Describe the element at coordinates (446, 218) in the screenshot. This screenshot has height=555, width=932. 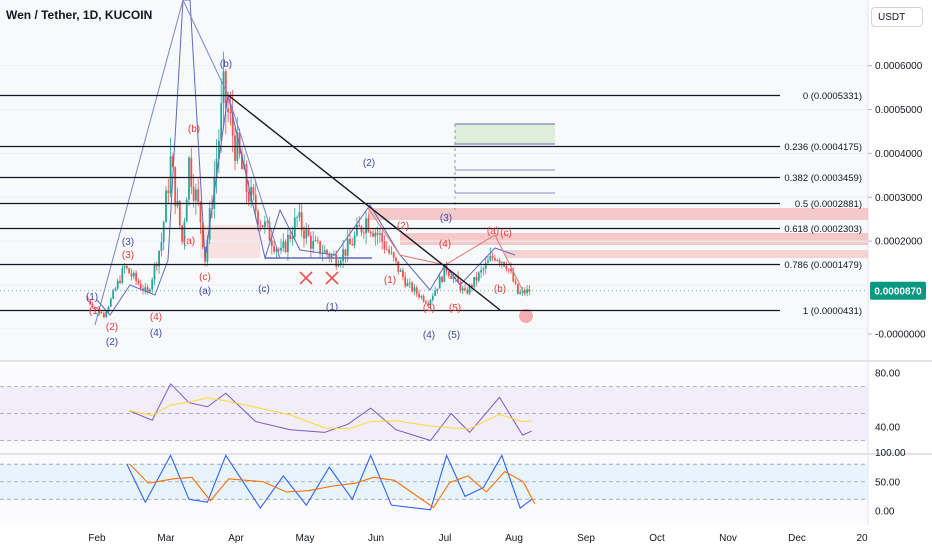
I see `wave-label-blue: (3)` at that location.